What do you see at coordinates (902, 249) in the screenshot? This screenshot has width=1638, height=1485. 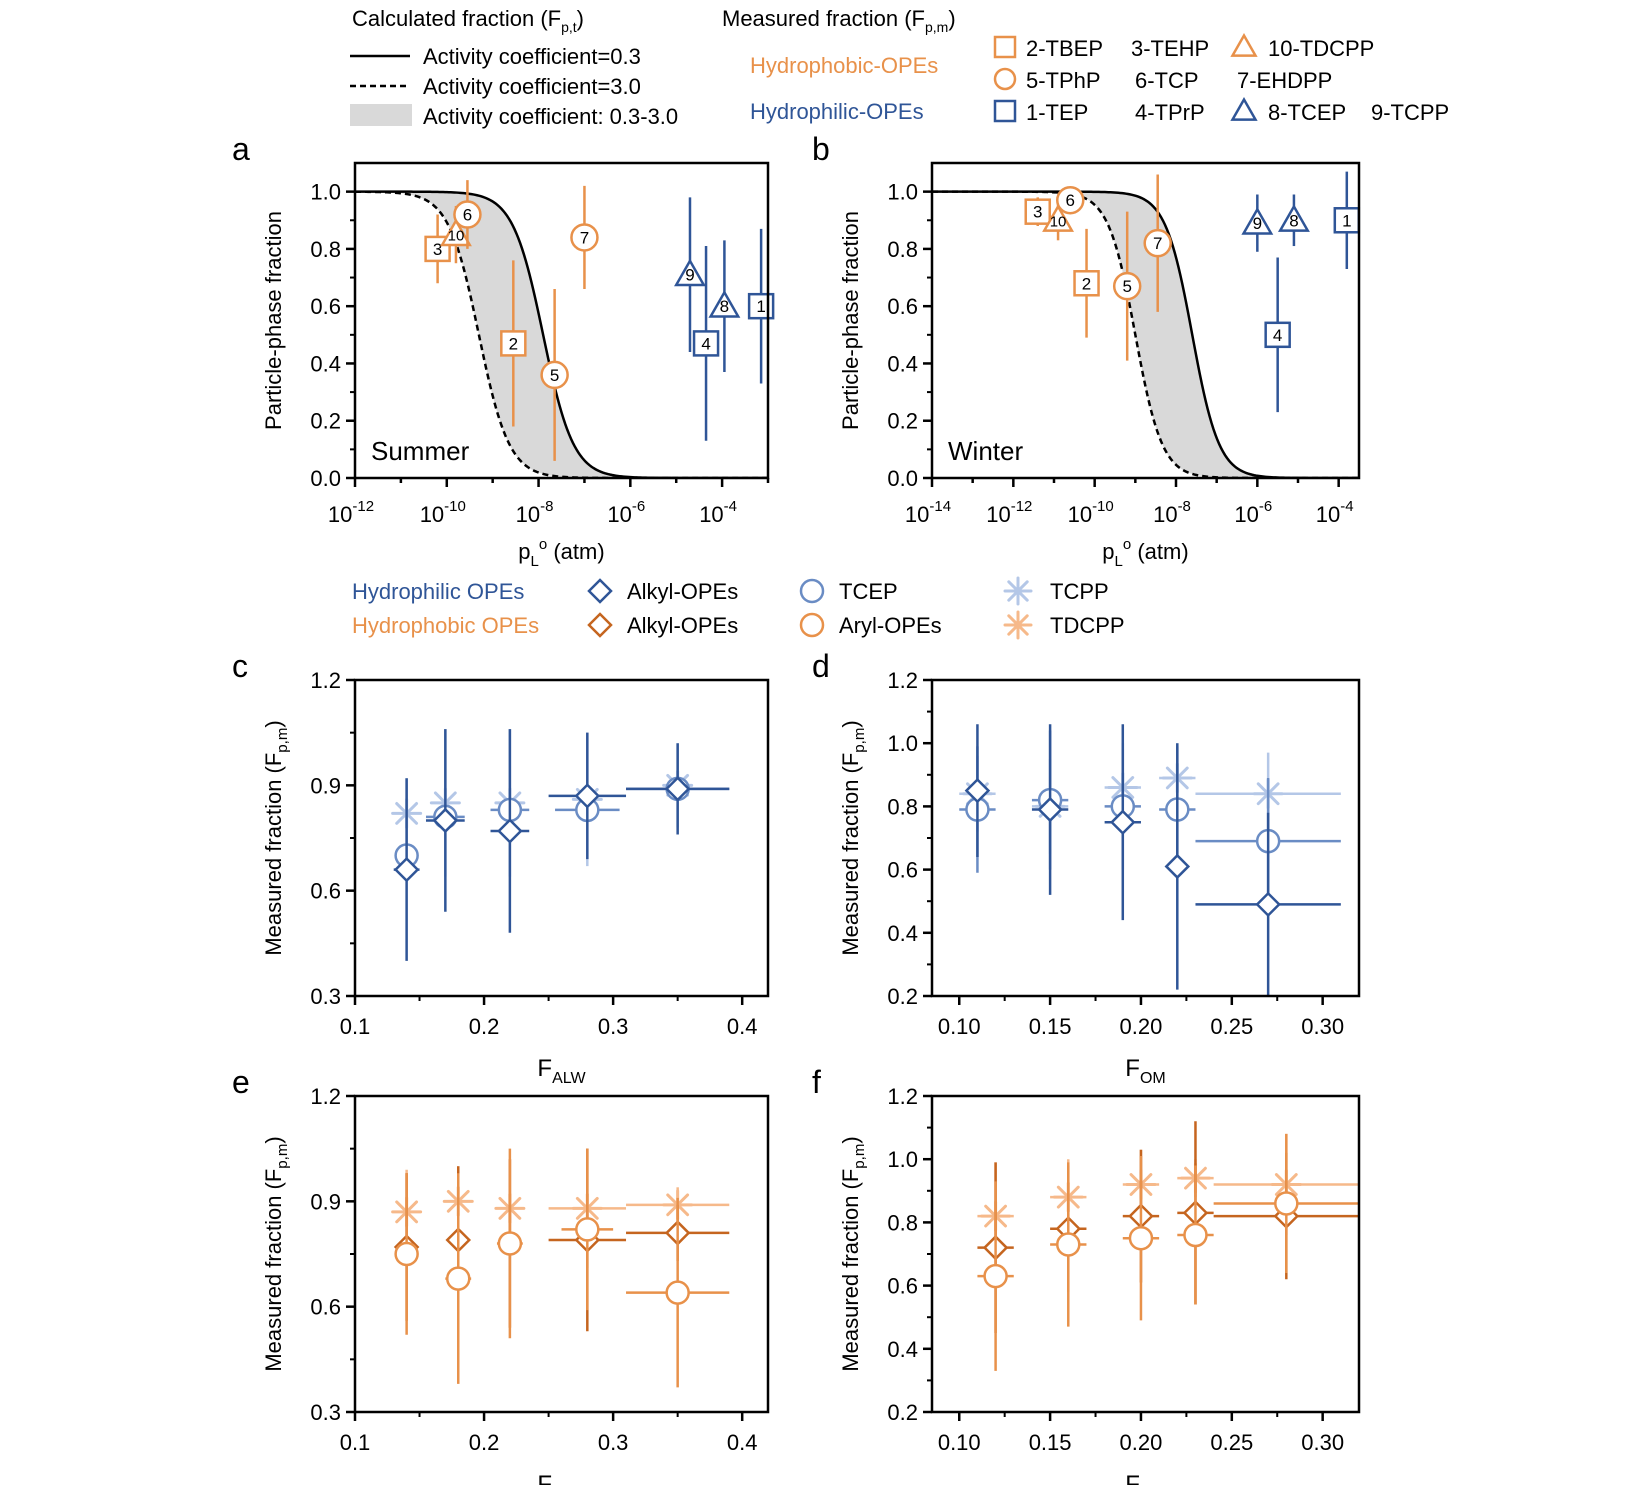 I see `y-tick-label: 0.8` at bounding box center [902, 249].